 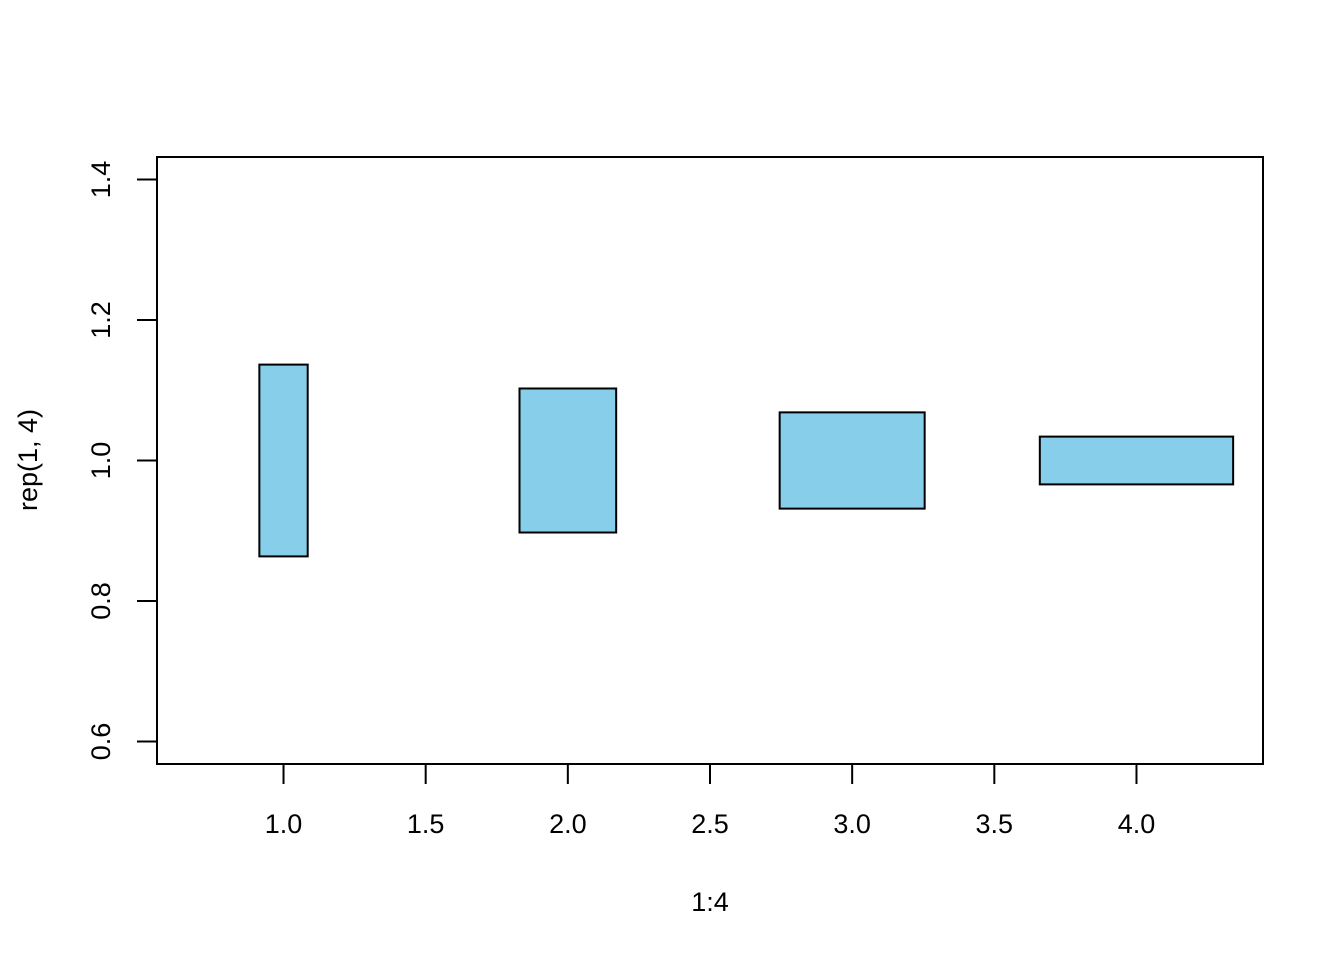 What do you see at coordinates (710, 902) in the screenshot?
I see `x-axis-label: 1:4` at bounding box center [710, 902].